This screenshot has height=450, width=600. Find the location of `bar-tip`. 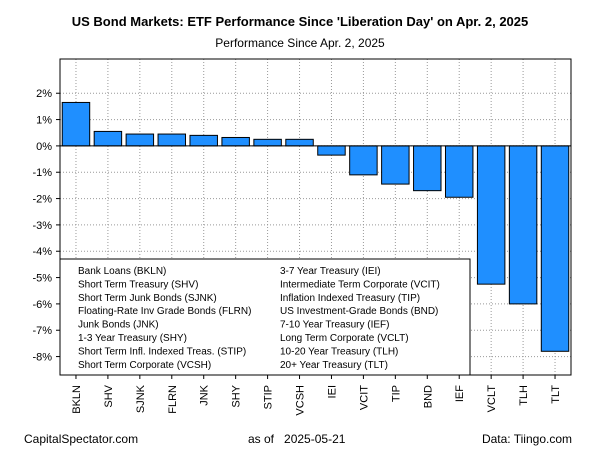

bar-tip is located at coordinates (395, 165).